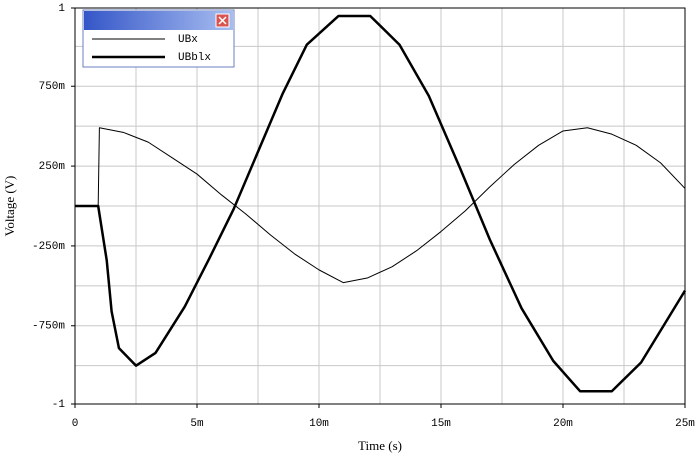 The height and width of the screenshot is (455, 700). Describe the element at coordinates (48, 247) in the screenshot. I see `y-tick-label: -250m` at that location.